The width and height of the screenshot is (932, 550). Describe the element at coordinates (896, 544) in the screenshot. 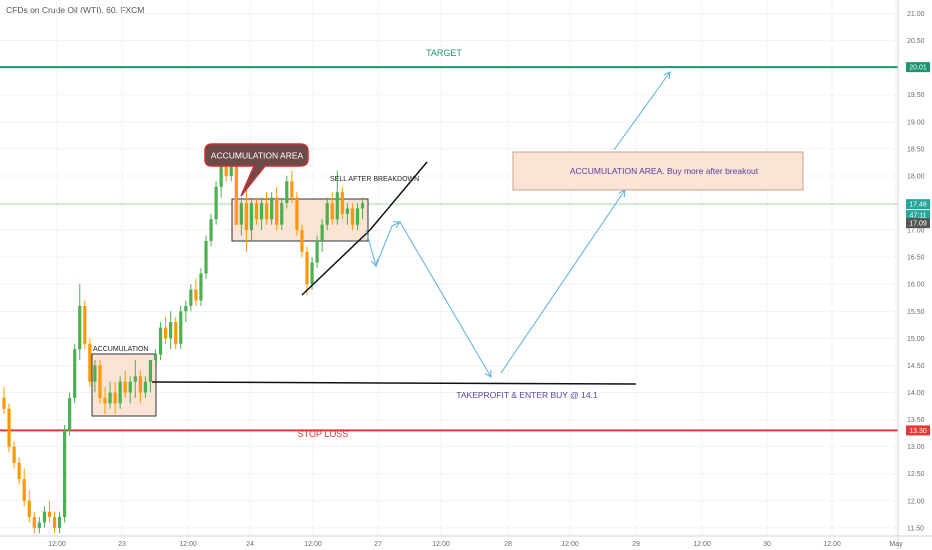

I see `x-tick-label: May` at that location.